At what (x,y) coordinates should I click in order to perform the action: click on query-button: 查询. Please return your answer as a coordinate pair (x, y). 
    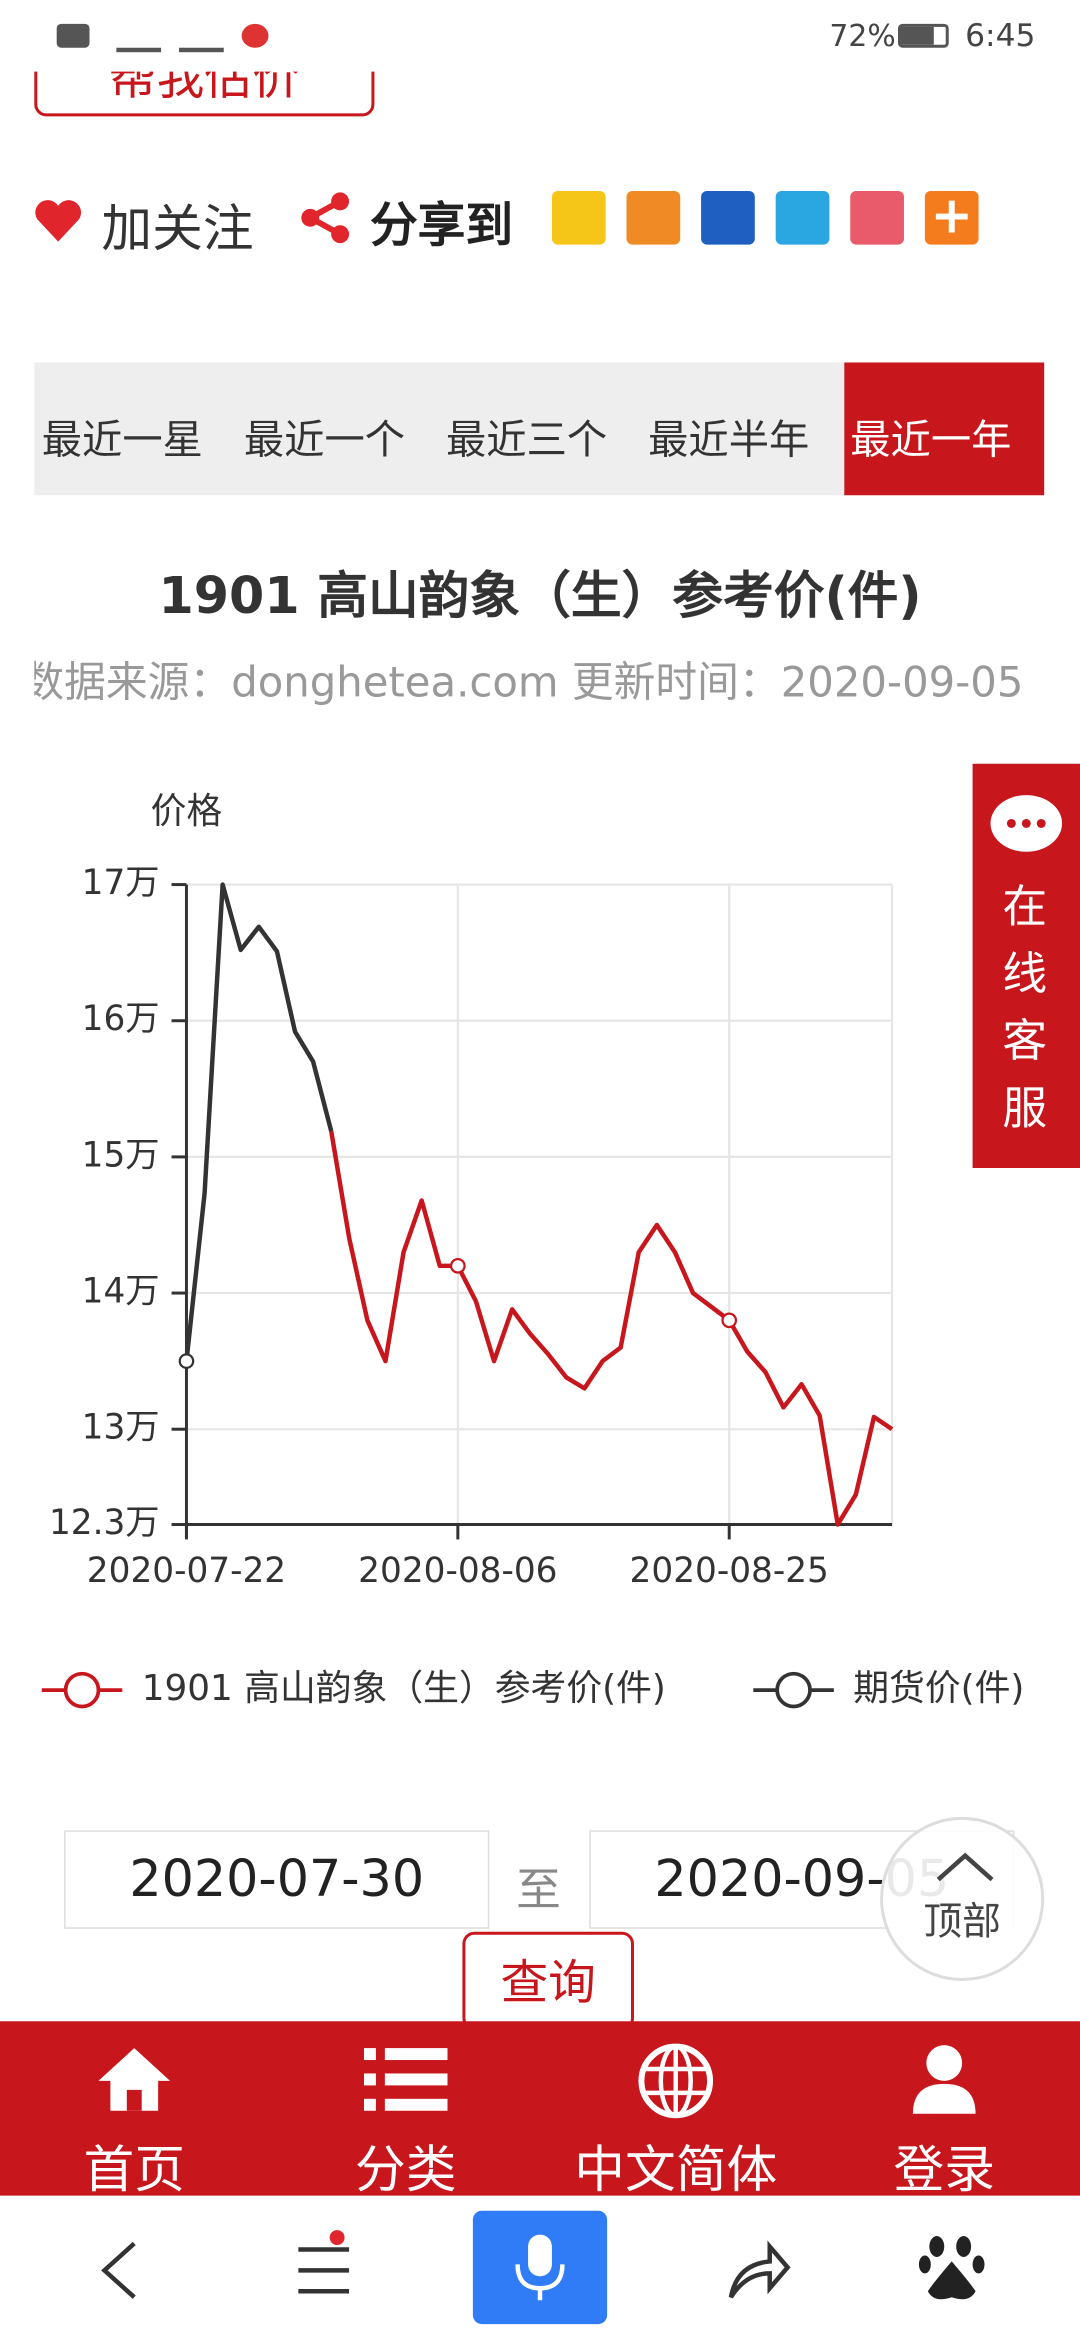
    Looking at the image, I should click on (548, 1981).